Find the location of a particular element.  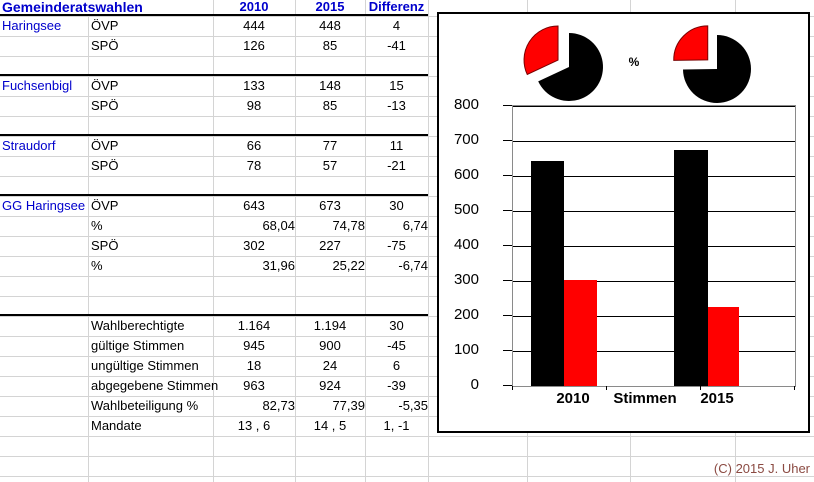

sheet-cell: 227 is located at coordinates (330, 245).